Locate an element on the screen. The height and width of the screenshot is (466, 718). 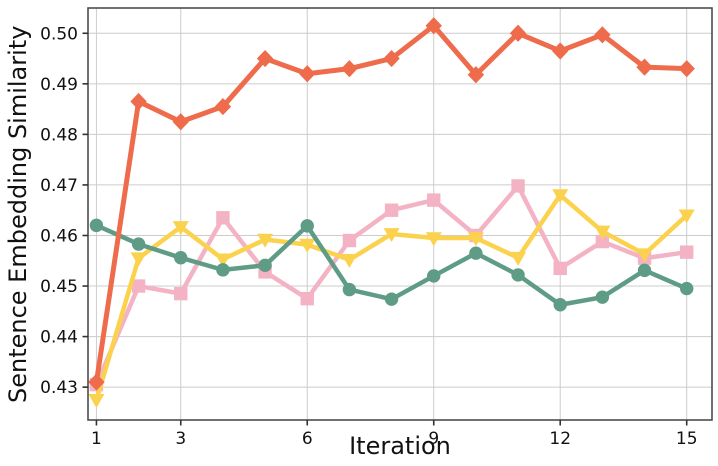
y-tick-label: 0.49 is located at coordinates (59, 85).